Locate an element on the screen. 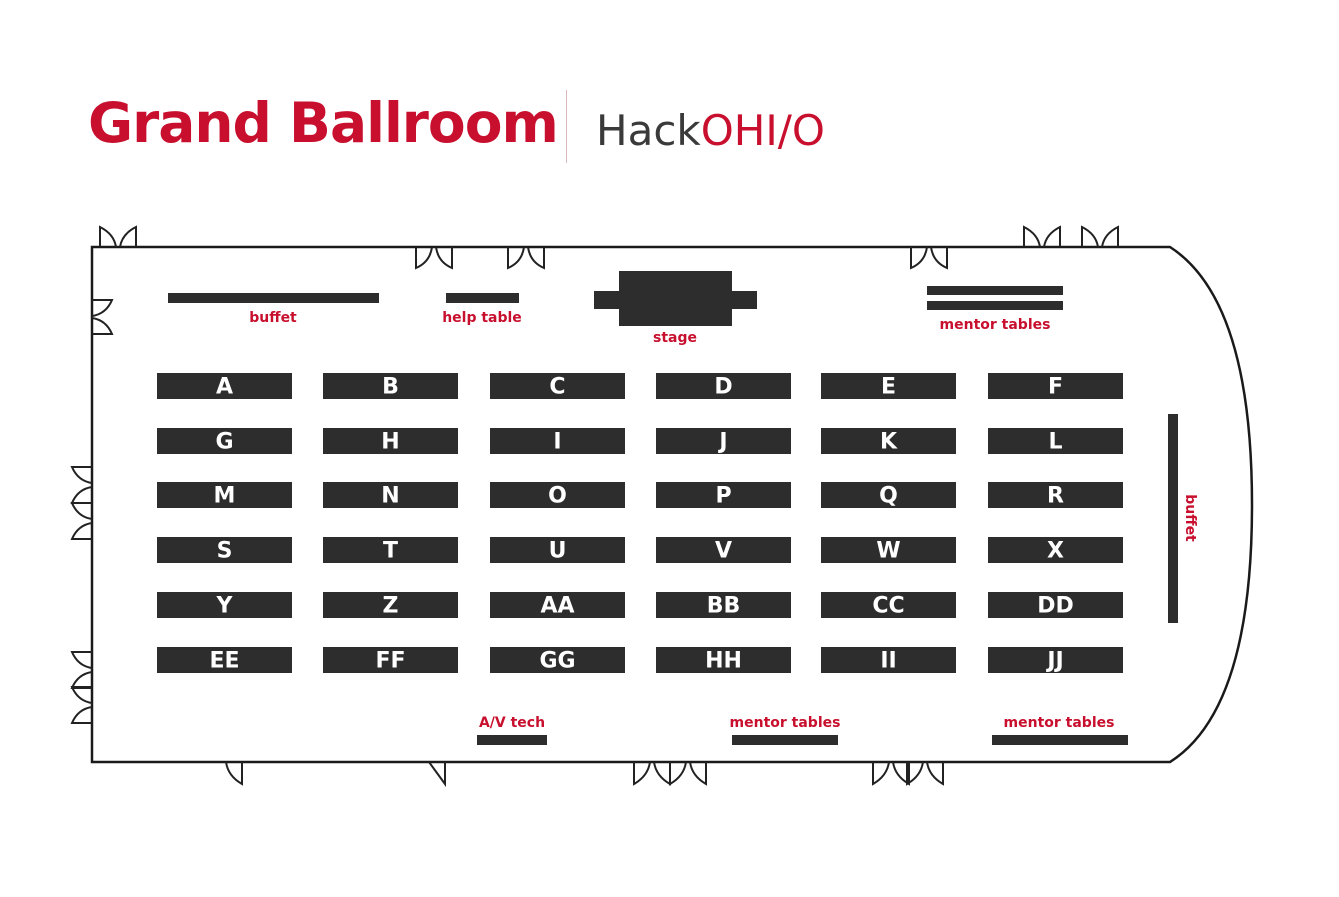 This screenshot has height=897, width=1339. table-label: I is located at coordinates (557, 442).